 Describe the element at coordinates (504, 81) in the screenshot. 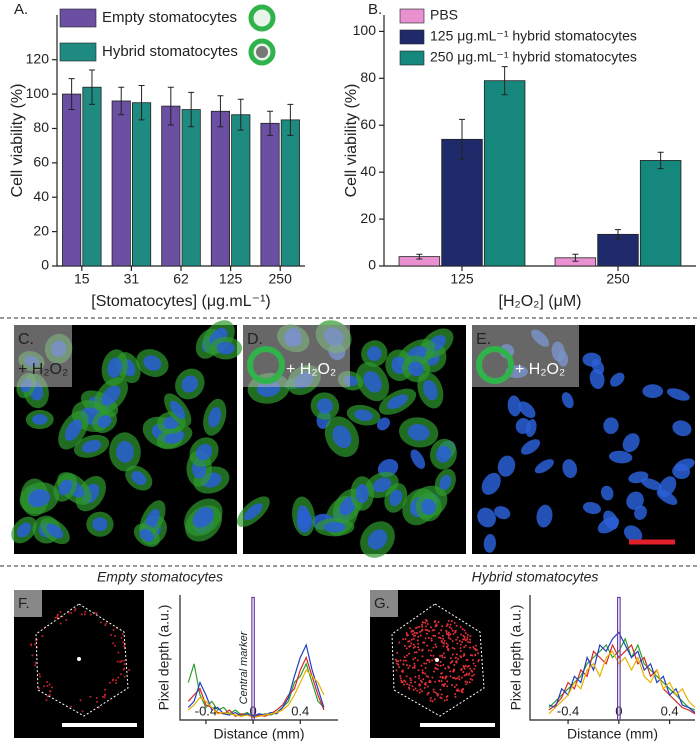

I see `error-bar` at that location.